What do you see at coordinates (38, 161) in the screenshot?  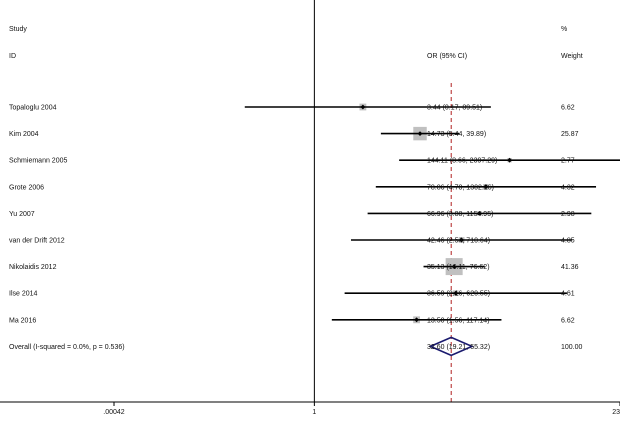 I see `study-label: Schmiemann 2005` at bounding box center [38, 161].